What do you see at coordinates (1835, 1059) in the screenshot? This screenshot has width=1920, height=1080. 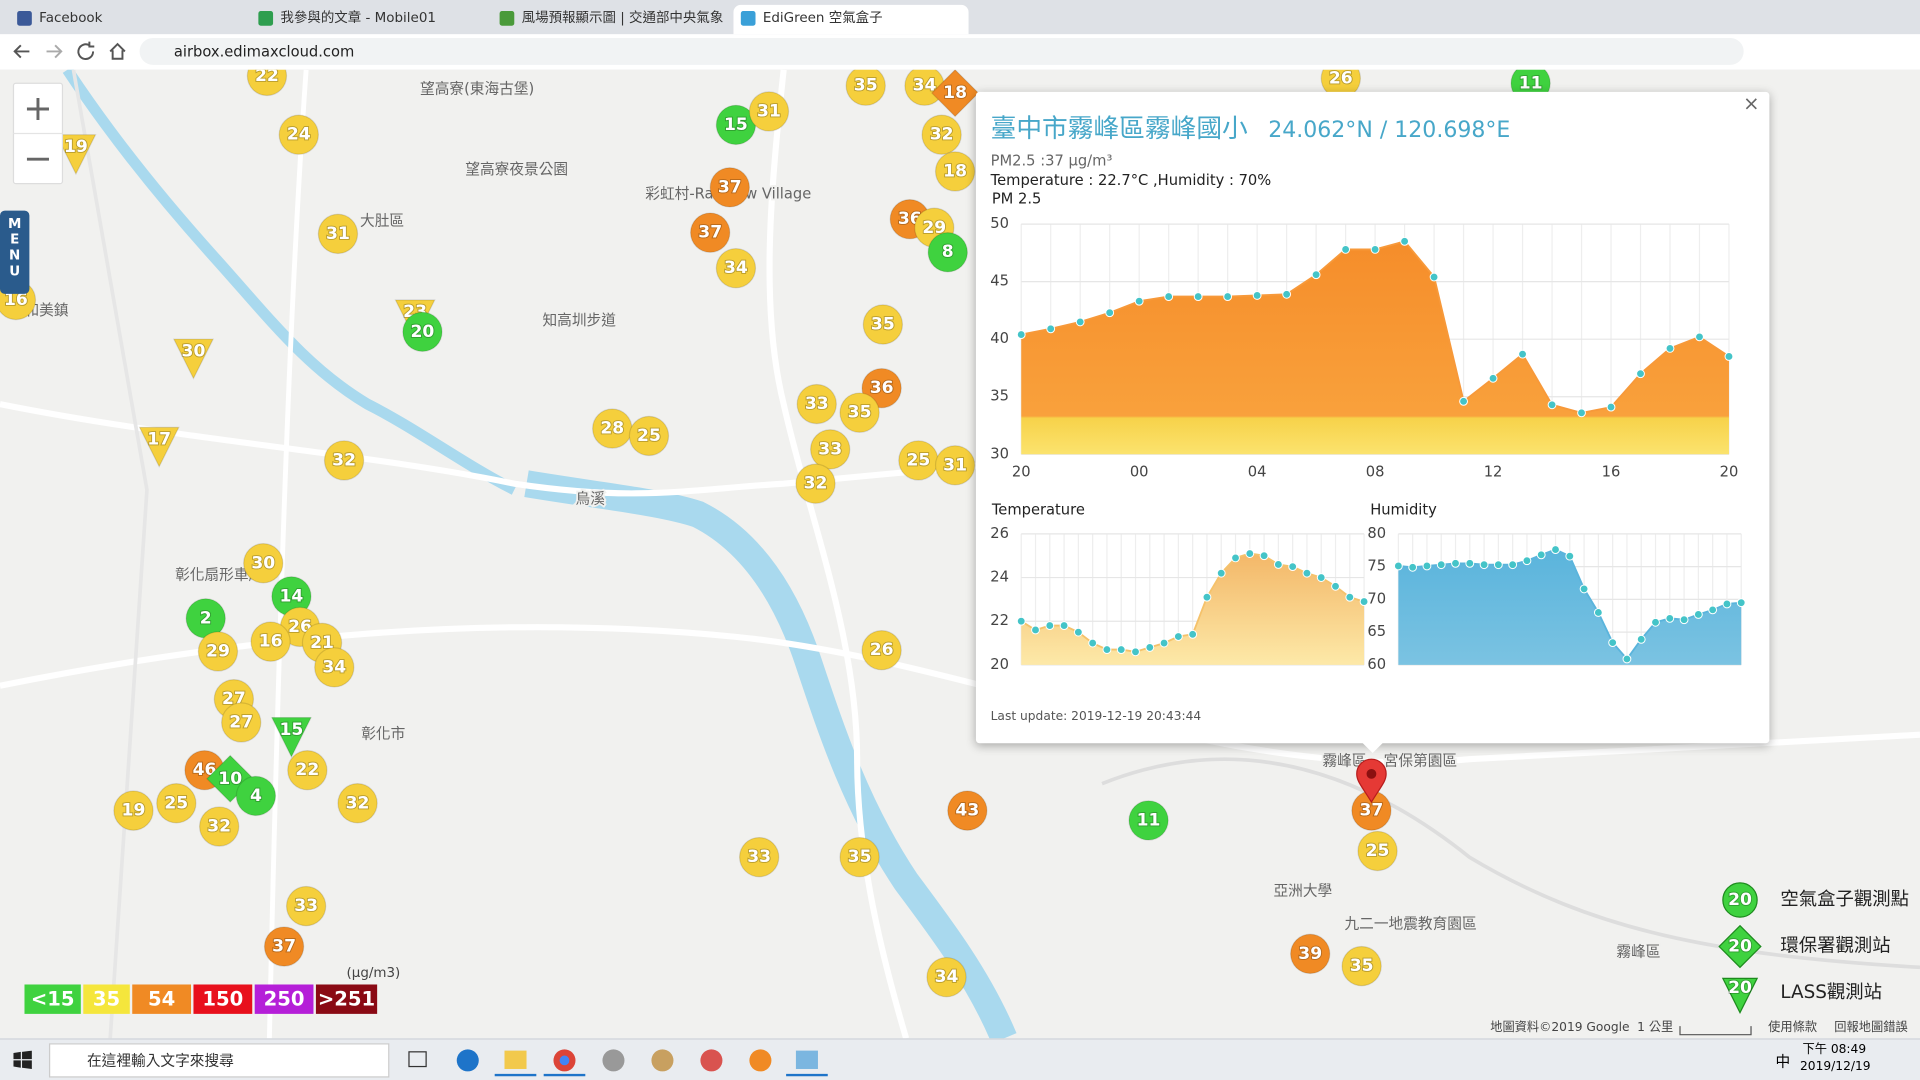 I see `clock: 下午 08:49 2019/12/19` at bounding box center [1835, 1059].